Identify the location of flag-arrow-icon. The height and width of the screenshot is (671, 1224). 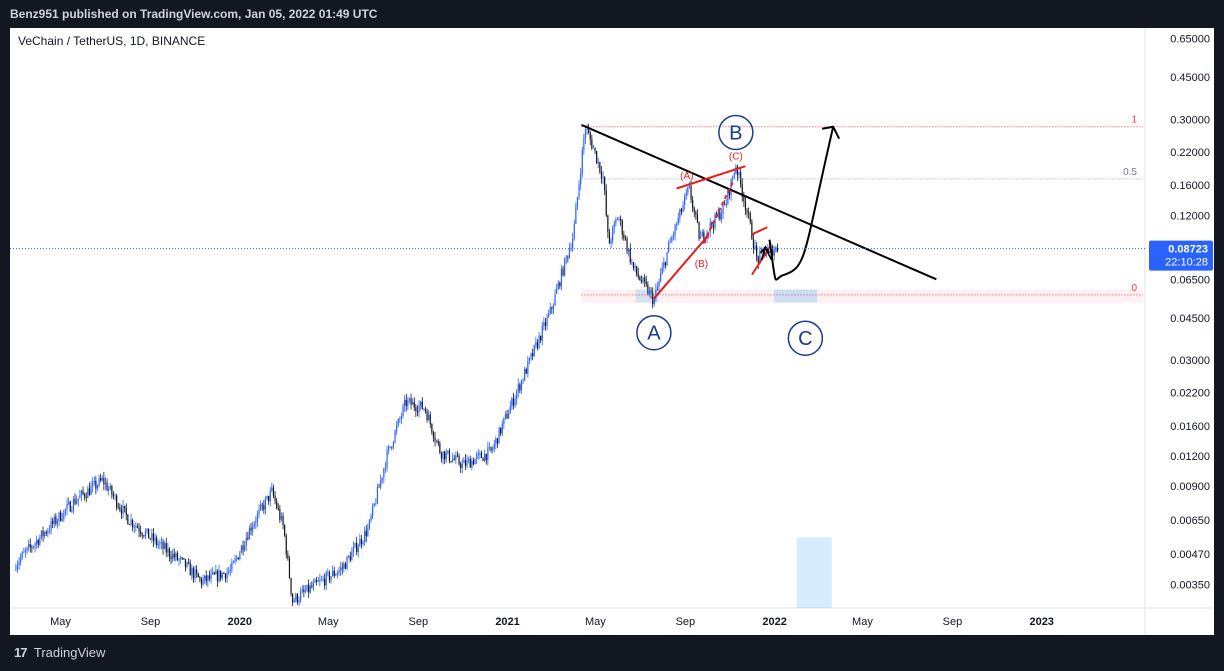
(766, 253).